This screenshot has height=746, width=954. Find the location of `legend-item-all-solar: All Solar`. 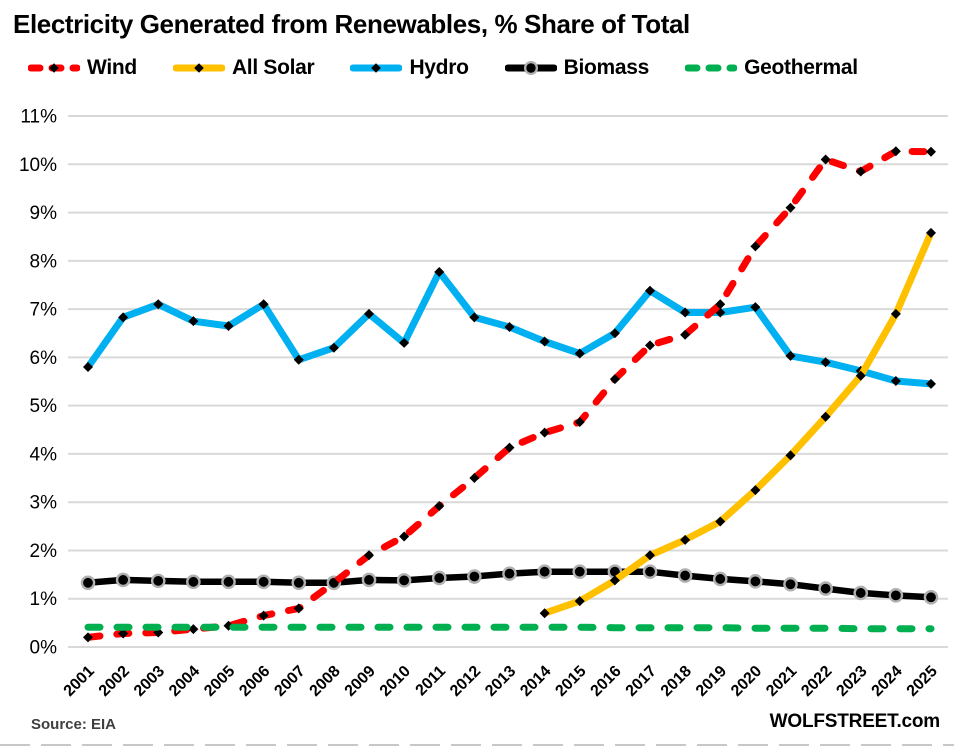

legend-item-all-solar: All Solar is located at coordinates (243, 68).